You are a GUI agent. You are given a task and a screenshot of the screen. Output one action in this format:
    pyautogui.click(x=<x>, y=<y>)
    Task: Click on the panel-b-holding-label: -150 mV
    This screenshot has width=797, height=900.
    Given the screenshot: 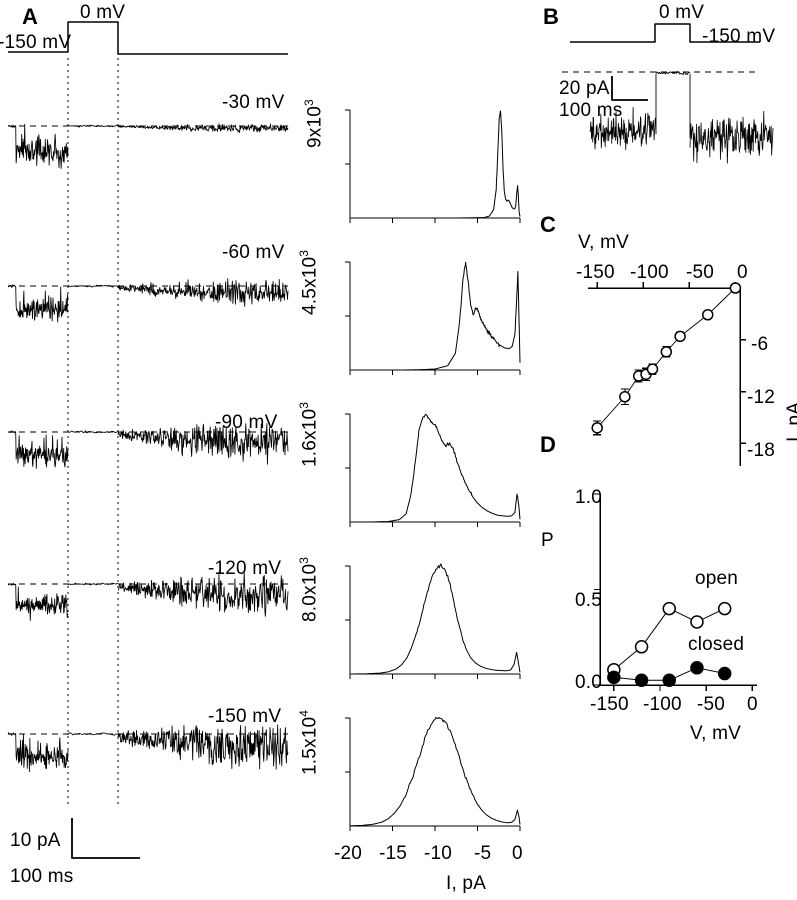 What is the action you would take?
    pyautogui.click(x=739, y=36)
    